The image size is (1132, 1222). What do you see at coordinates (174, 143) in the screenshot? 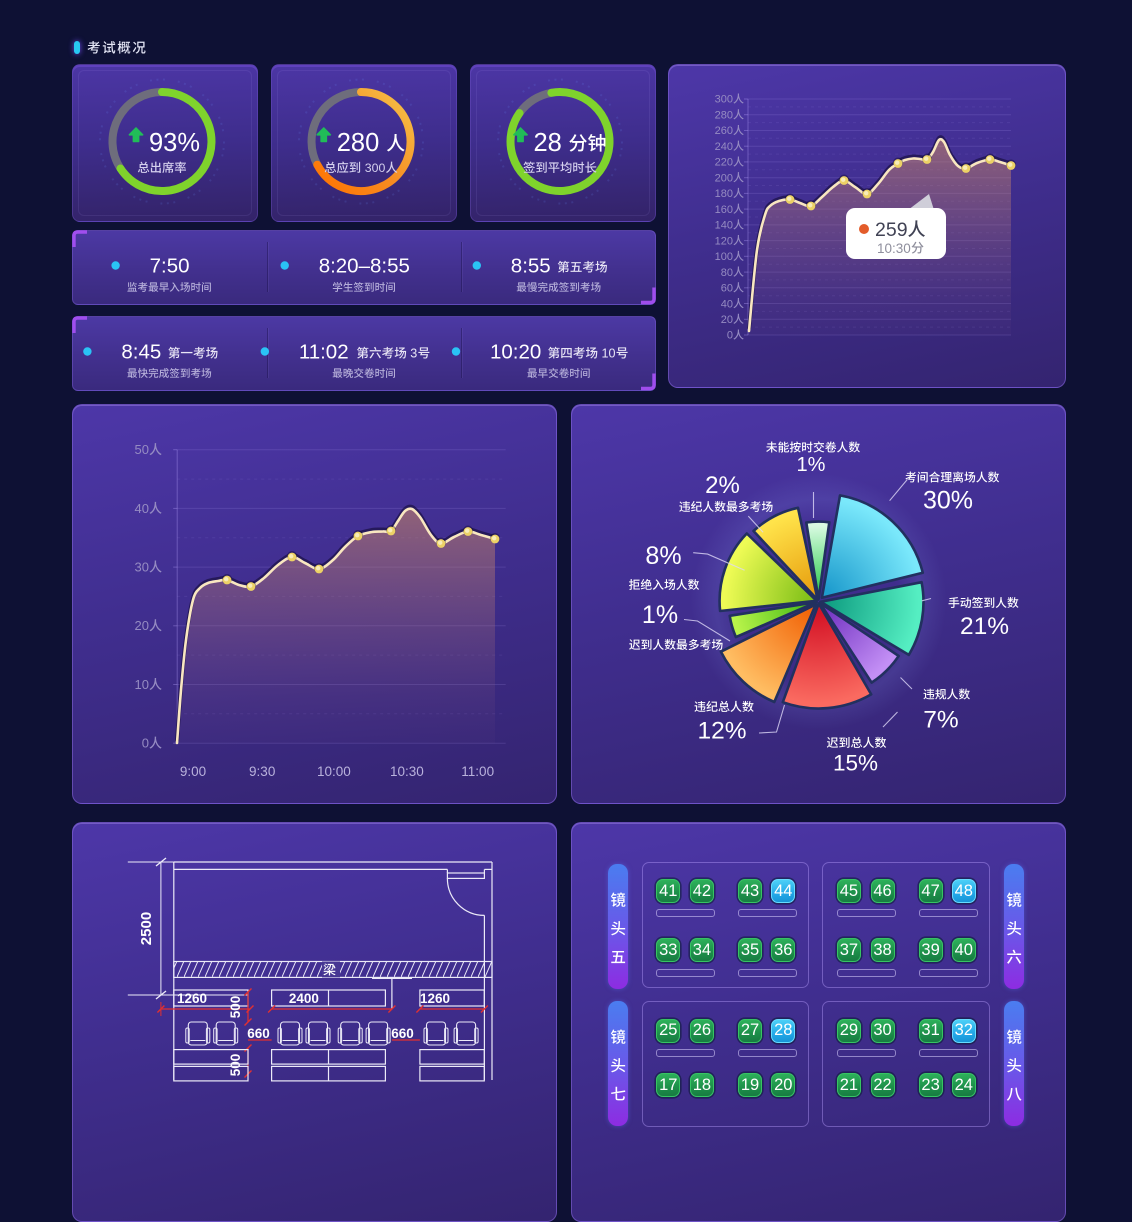
I see `svg-text: 93%` at bounding box center [174, 143].